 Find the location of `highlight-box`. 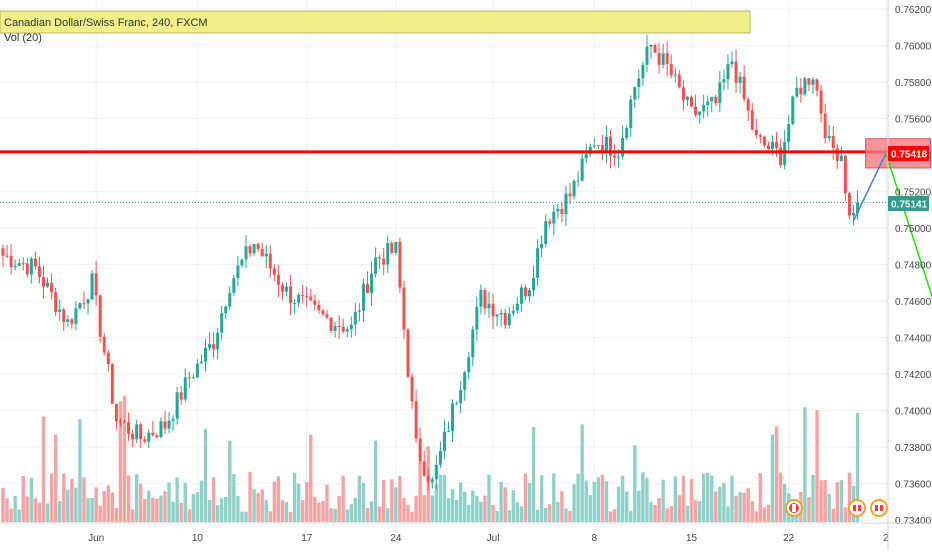

highlight-box is located at coordinates (375, 22).